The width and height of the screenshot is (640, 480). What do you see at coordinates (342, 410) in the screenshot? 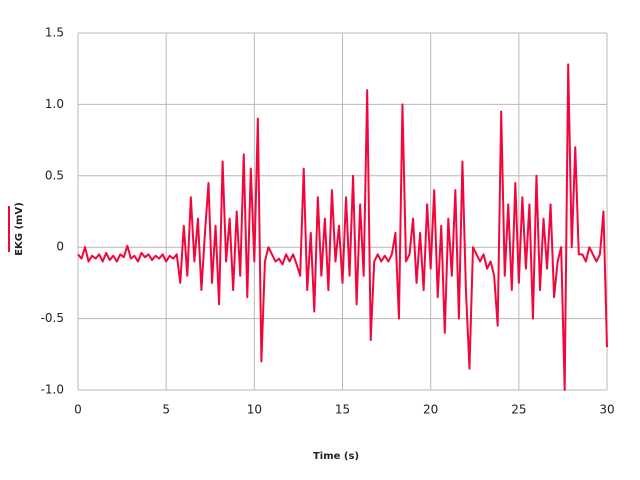
I see `x-tick-label: 15` at bounding box center [342, 410].